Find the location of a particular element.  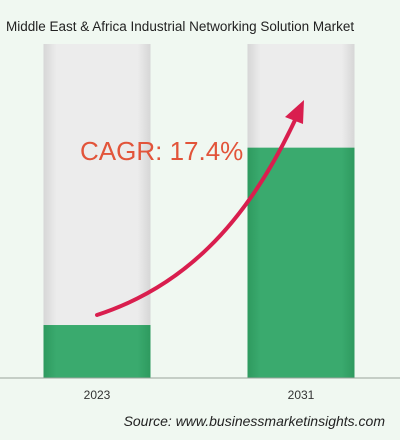

source-note: Source: www.businessmarketinsights.com is located at coordinates (255, 421).